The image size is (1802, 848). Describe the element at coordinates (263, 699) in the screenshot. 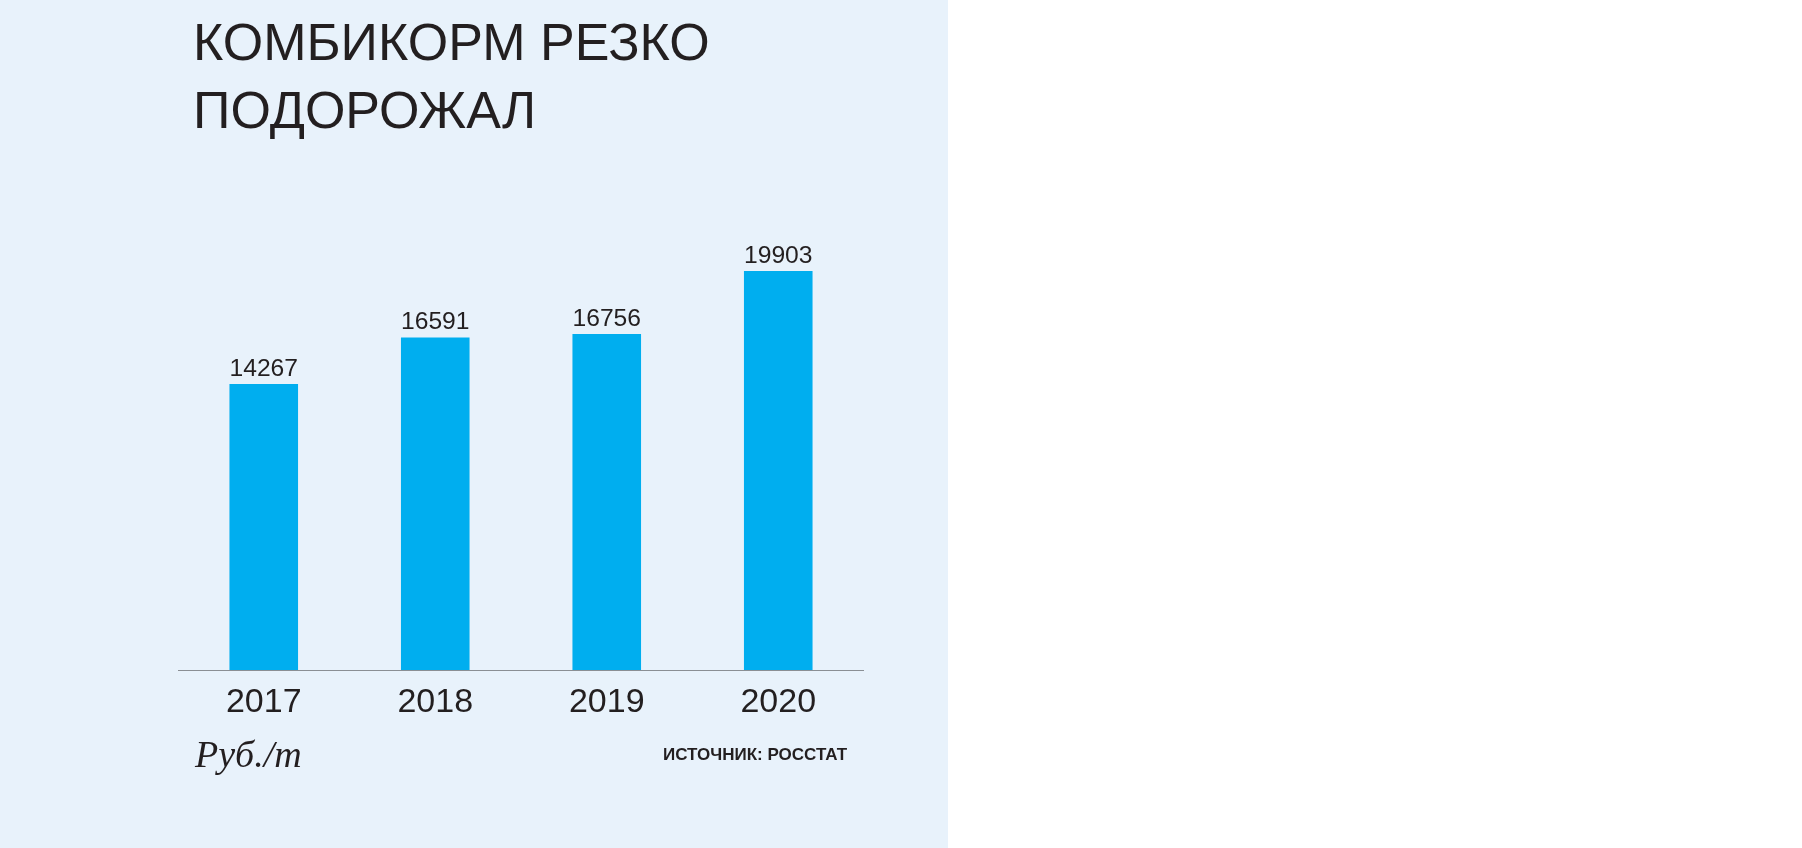

I see `x-tick-label: 2017` at that location.